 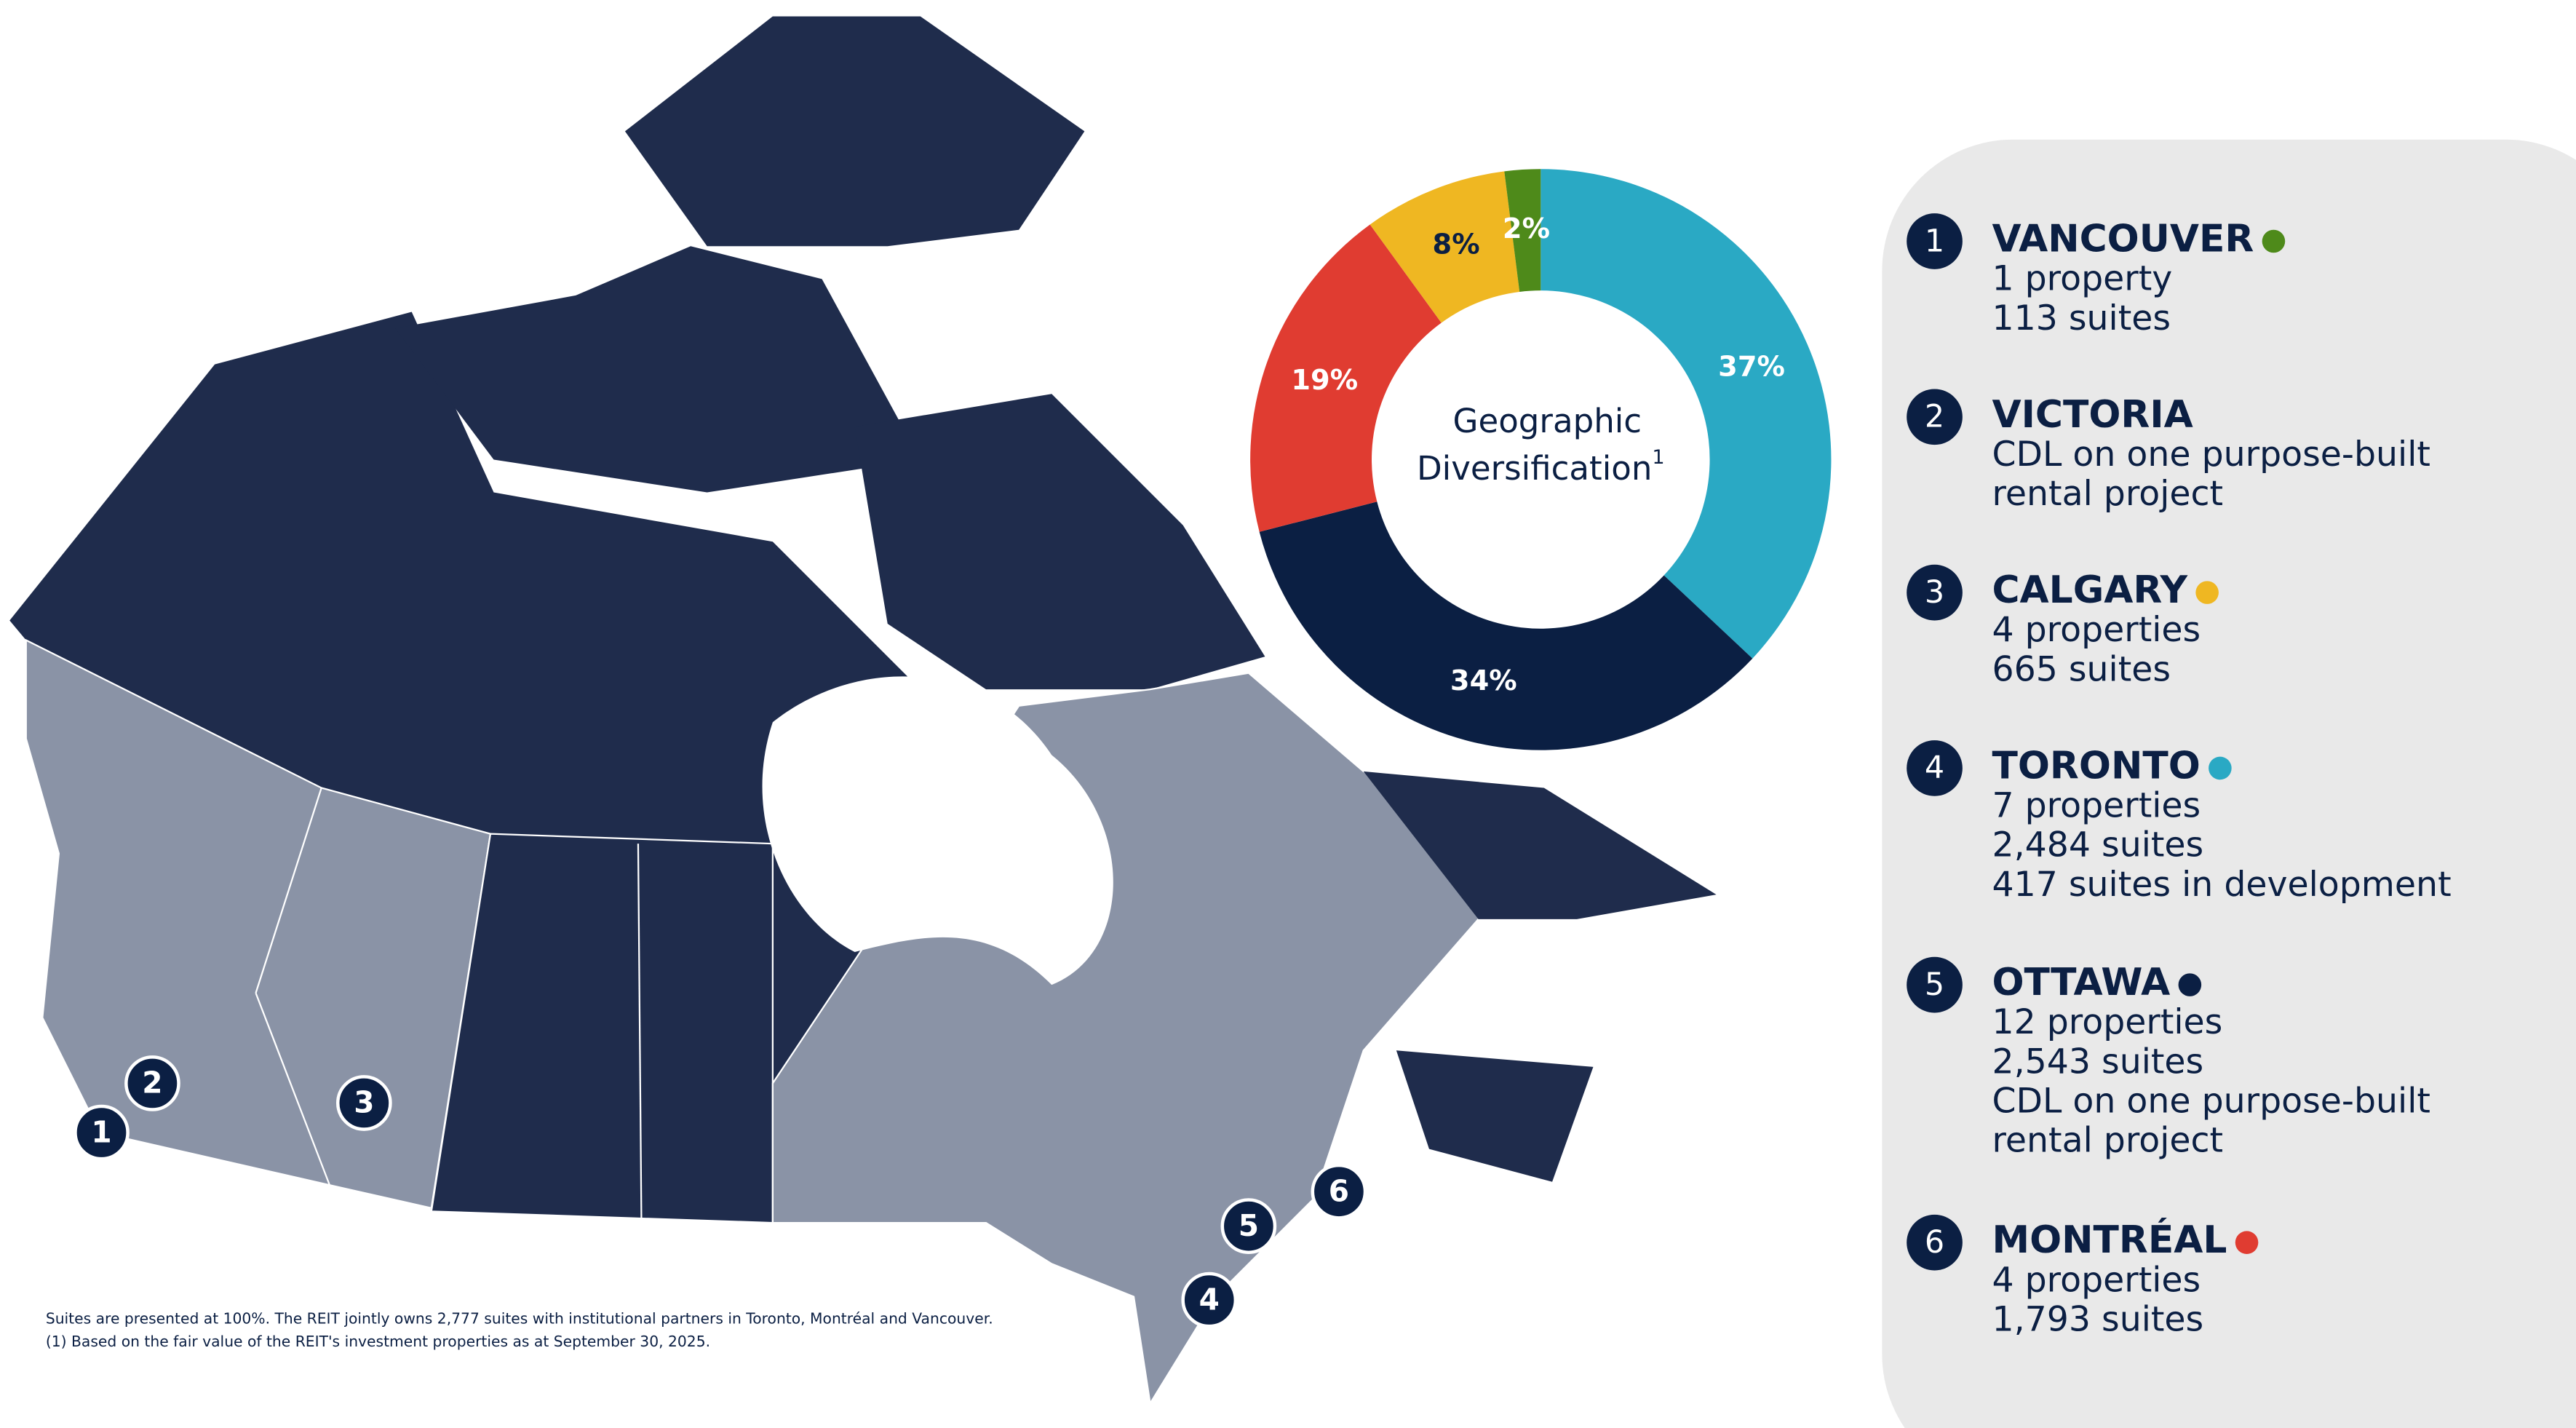 What do you see at coordinates (2081, 318) in the screenshot?
I see `location-detail: 113 suites` at bounding box center [2081, 318].